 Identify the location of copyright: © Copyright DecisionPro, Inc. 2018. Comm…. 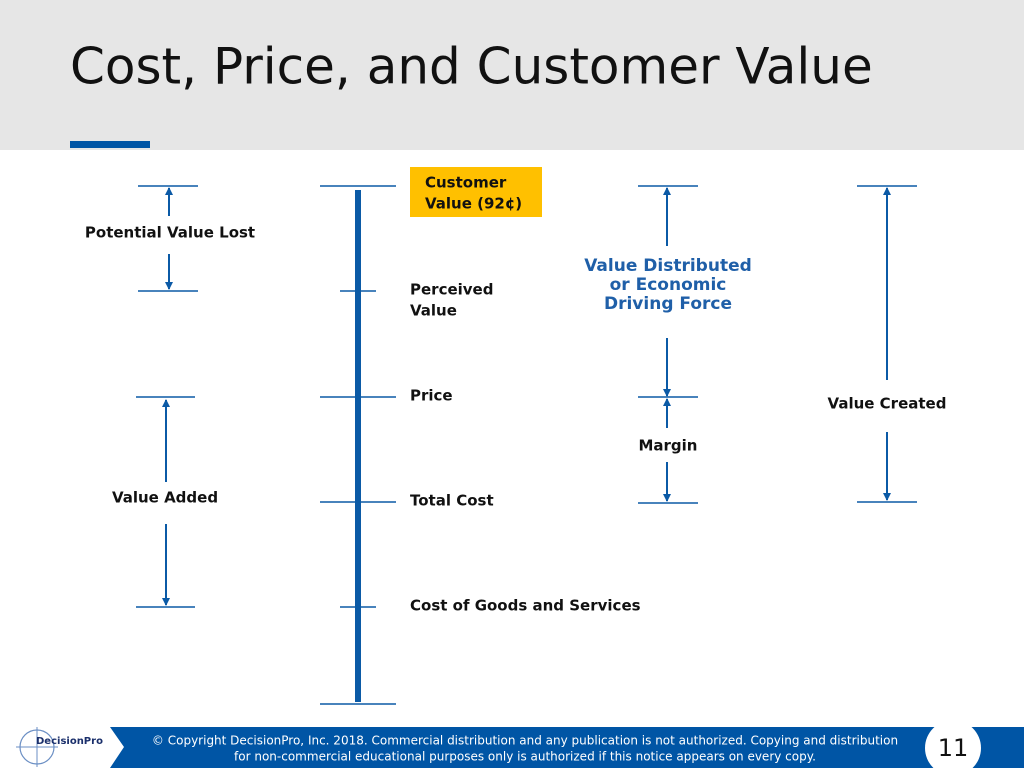
(525, 741).